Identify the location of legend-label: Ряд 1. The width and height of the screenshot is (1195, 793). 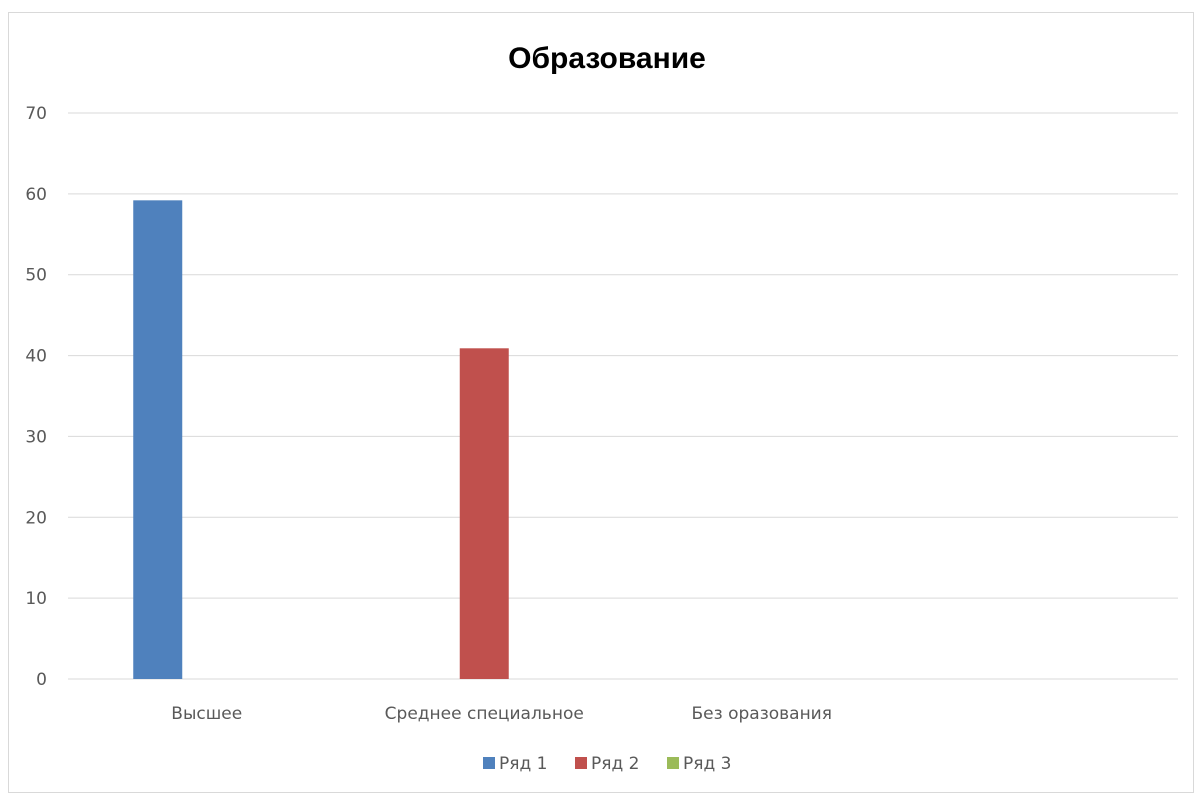
(523, 764).